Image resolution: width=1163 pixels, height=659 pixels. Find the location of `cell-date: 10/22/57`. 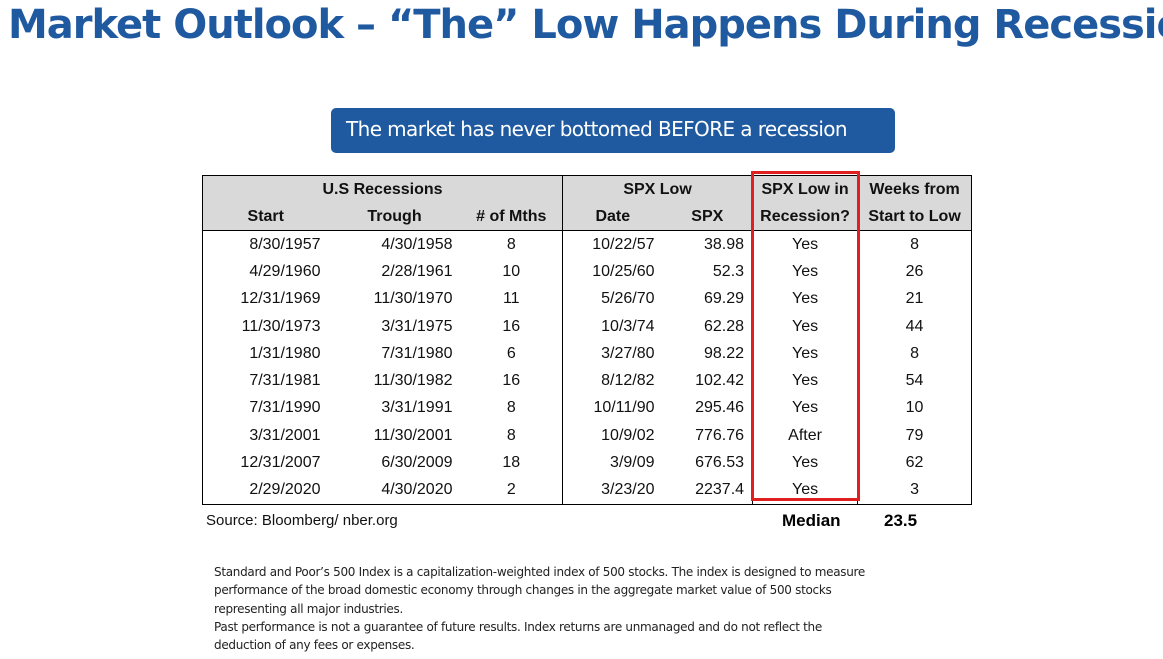

cell-date: 10/22/57 is located at coordinates (612, 244).